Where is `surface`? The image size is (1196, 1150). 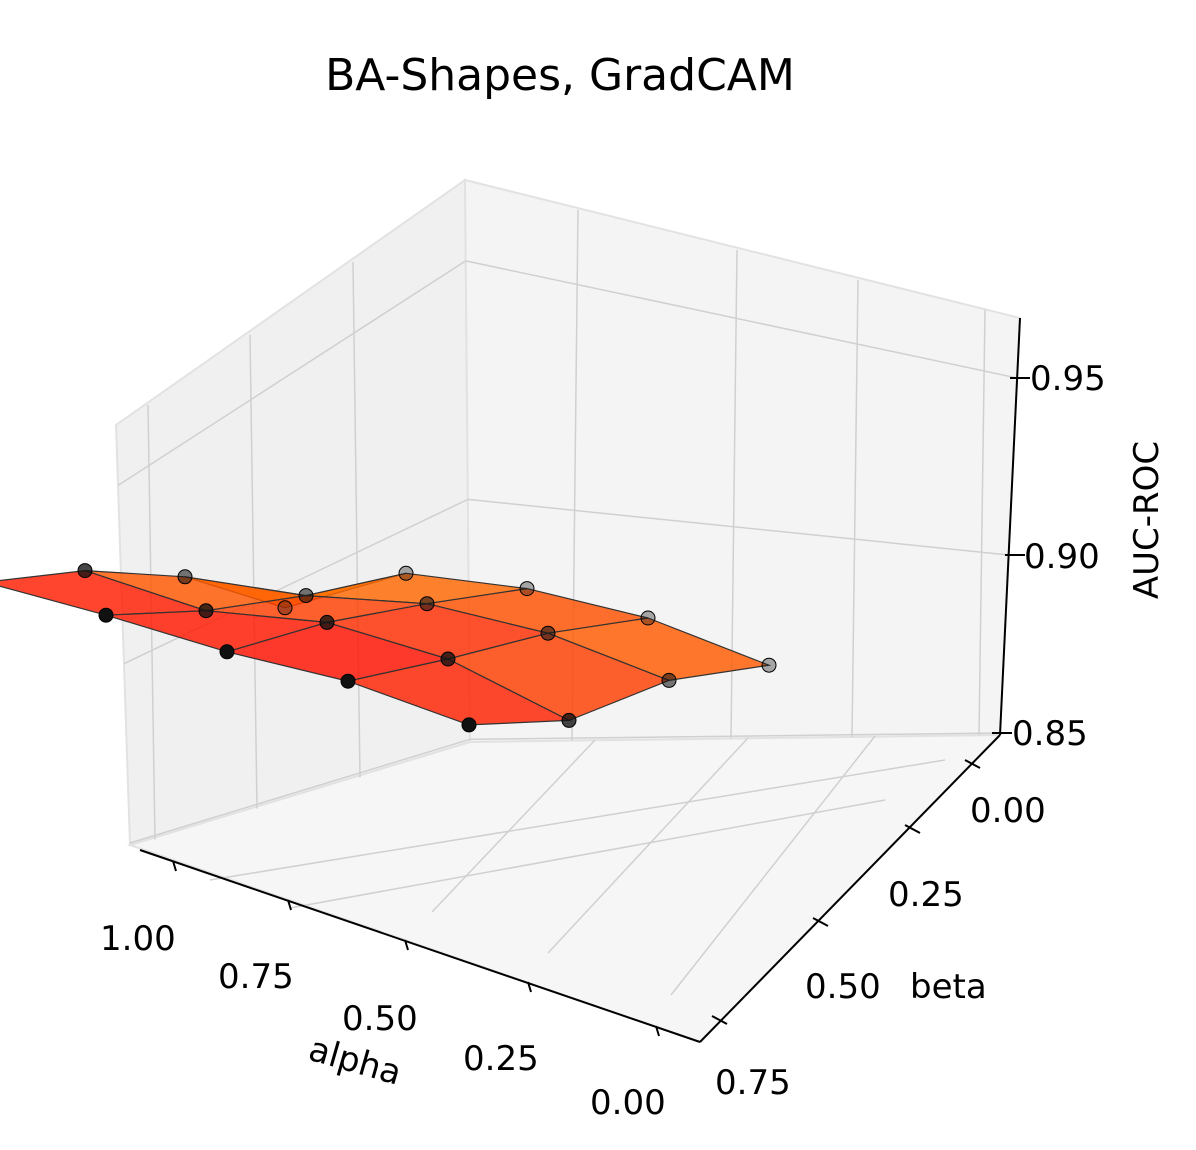
surface is located at coordinates (386, 647).